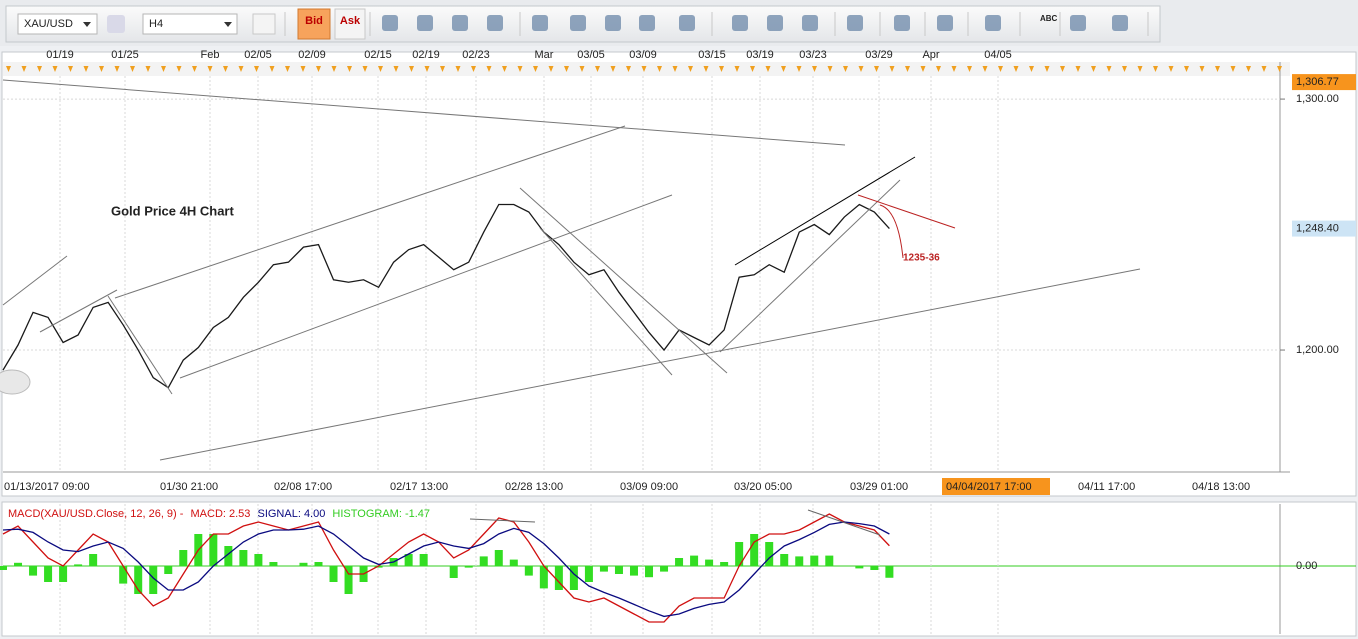  I want to click on legend-histogram: HISTOGRAM: -1.47, so click(381, 514).